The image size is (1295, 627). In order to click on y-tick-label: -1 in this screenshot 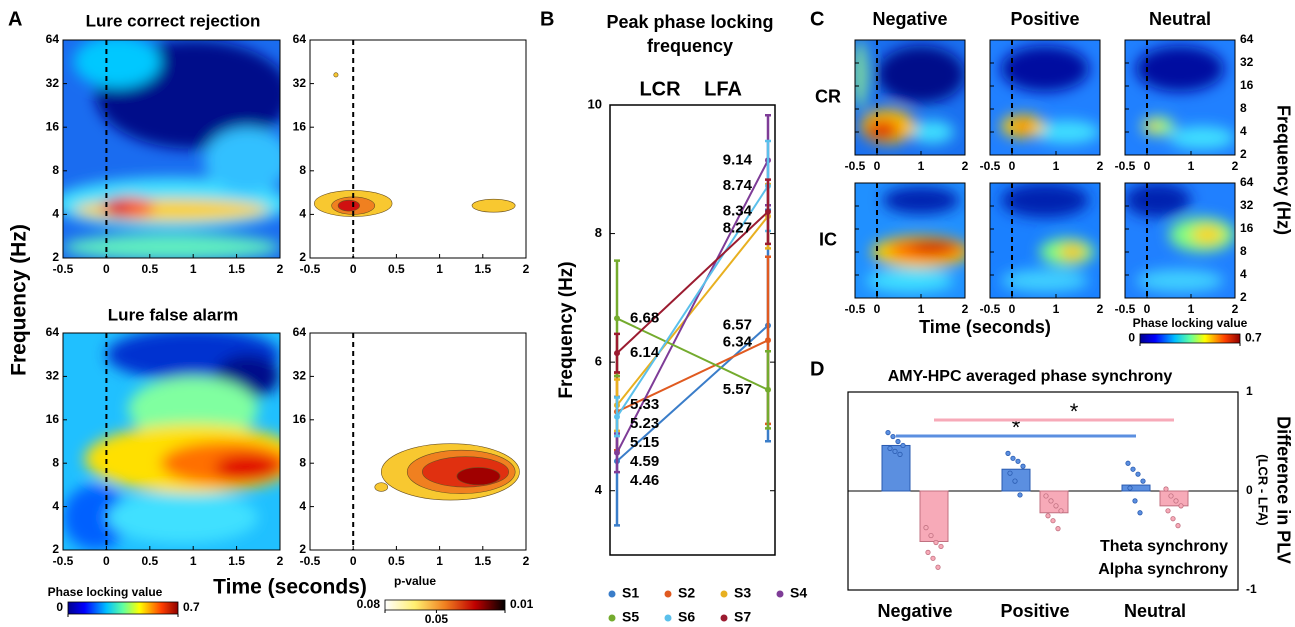, I will do `click(1251, 589)`.